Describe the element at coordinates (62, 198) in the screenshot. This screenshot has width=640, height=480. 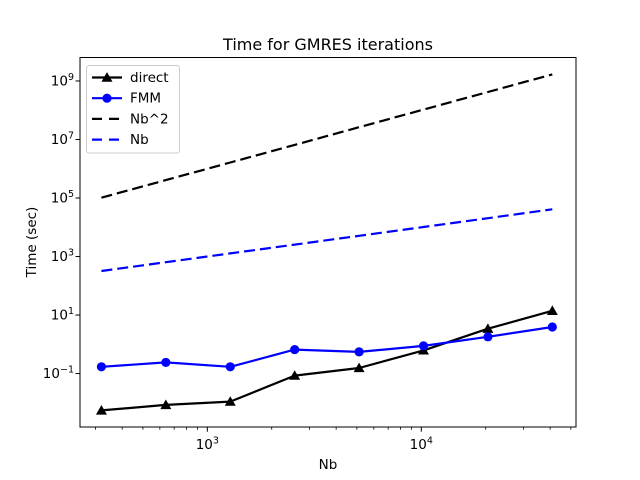
I see `y-tick-label: 10⁵` at that location.